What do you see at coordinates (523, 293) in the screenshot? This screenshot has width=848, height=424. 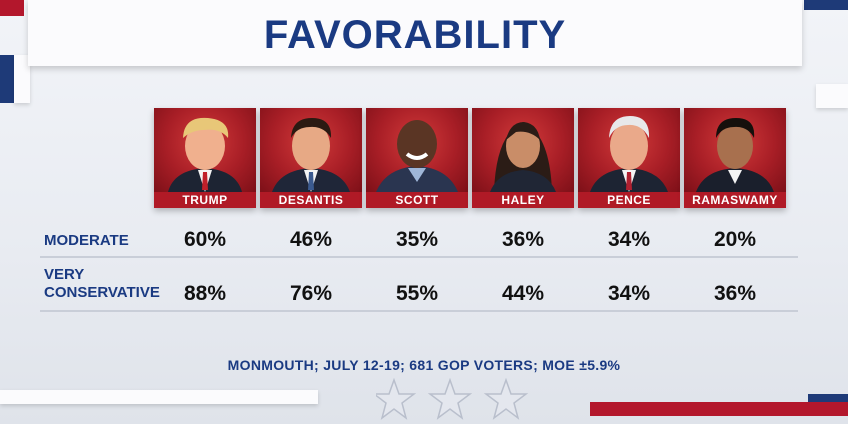 I see `value-cell: 44%` at bounding box center [523, 293].